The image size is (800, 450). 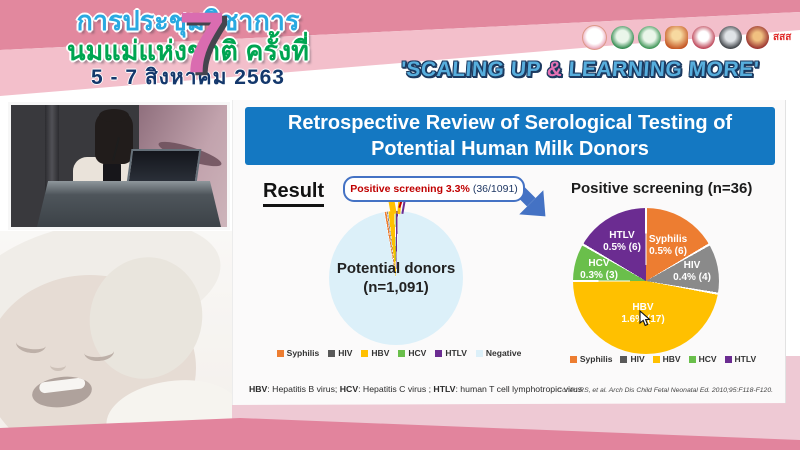 I want to click on positive-screening-title: Positive screening (n=36), so click(x=662, y=188).